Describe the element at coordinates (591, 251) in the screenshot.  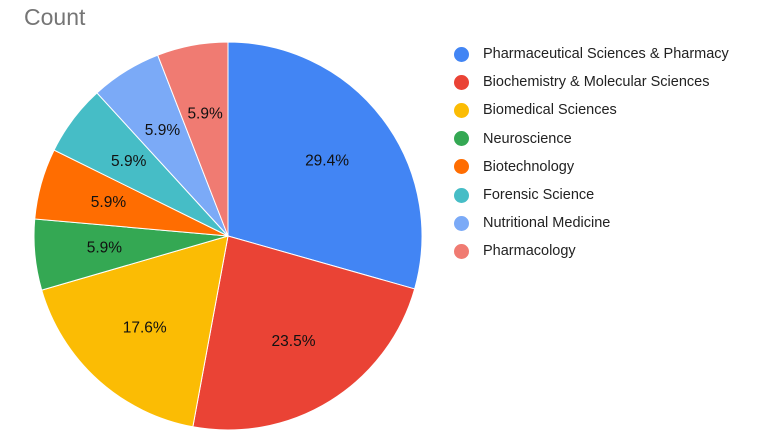
I see `legend-item: Pharmacology` at that location.